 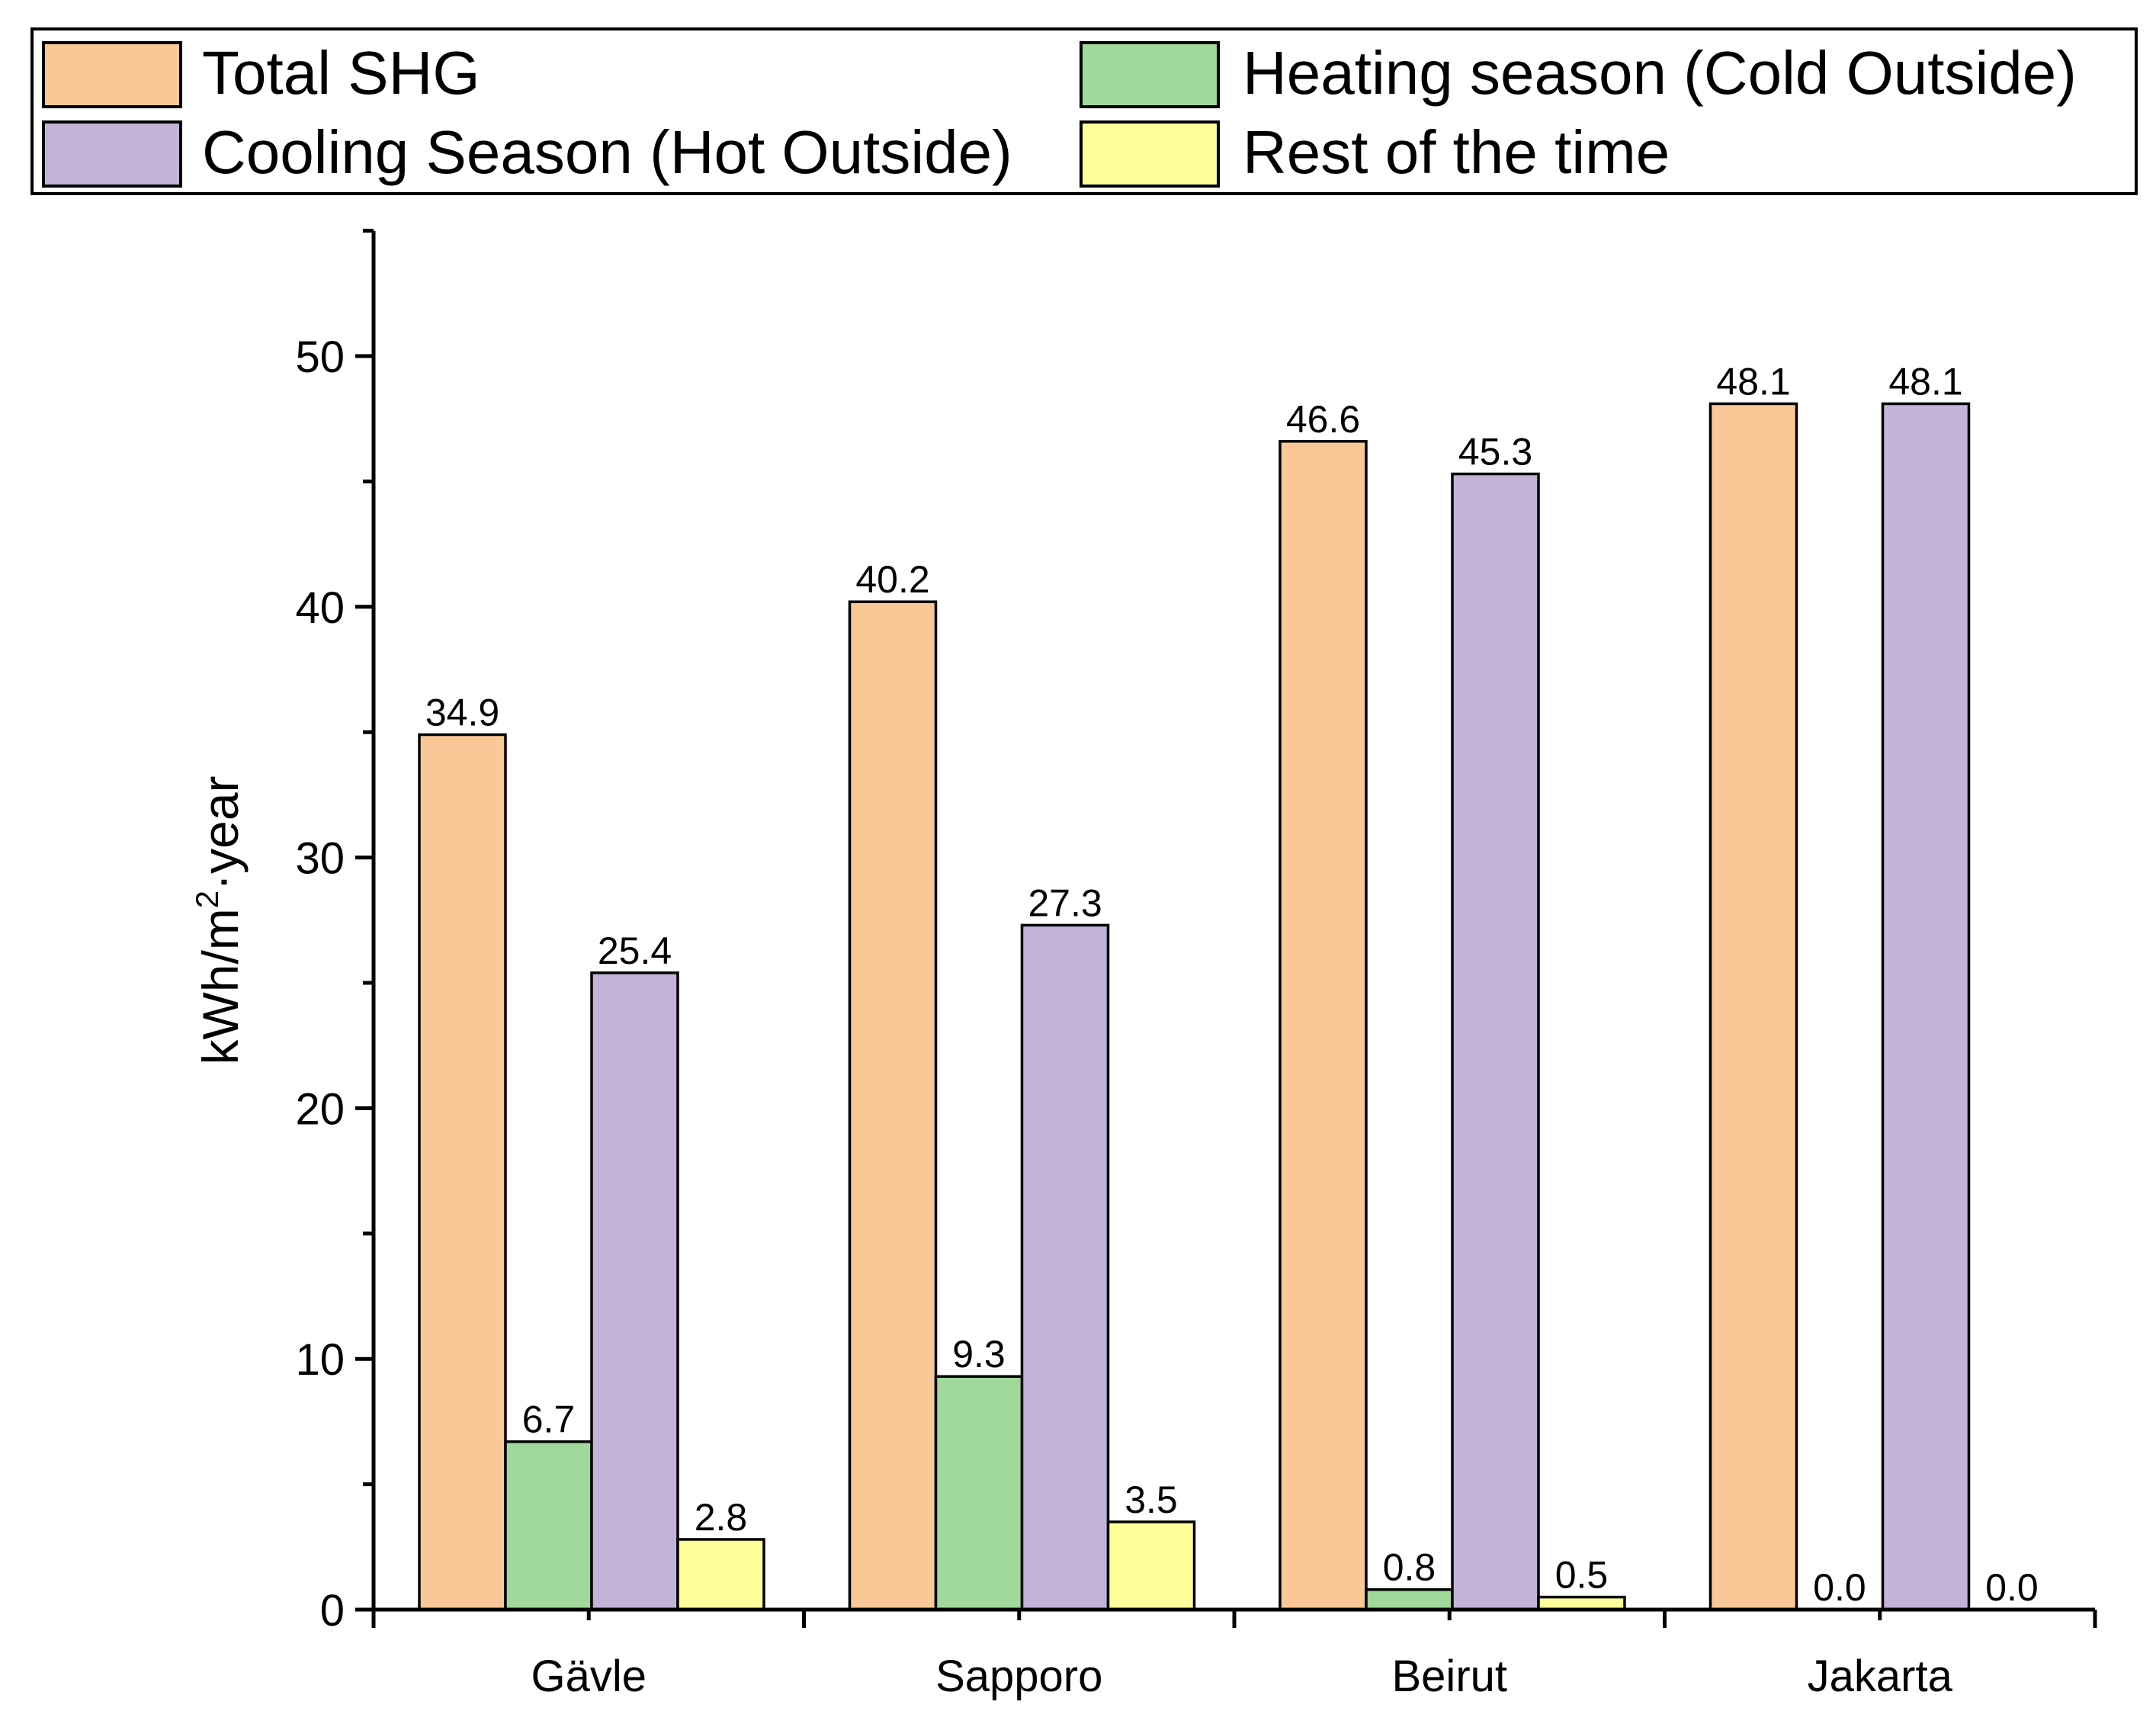 What do you see at coordinates (979, 1354) in the screenshot?
I see `data-label-sapporo-heating-season-cold-outside: 9.3` at bounding box center [979, 1354].